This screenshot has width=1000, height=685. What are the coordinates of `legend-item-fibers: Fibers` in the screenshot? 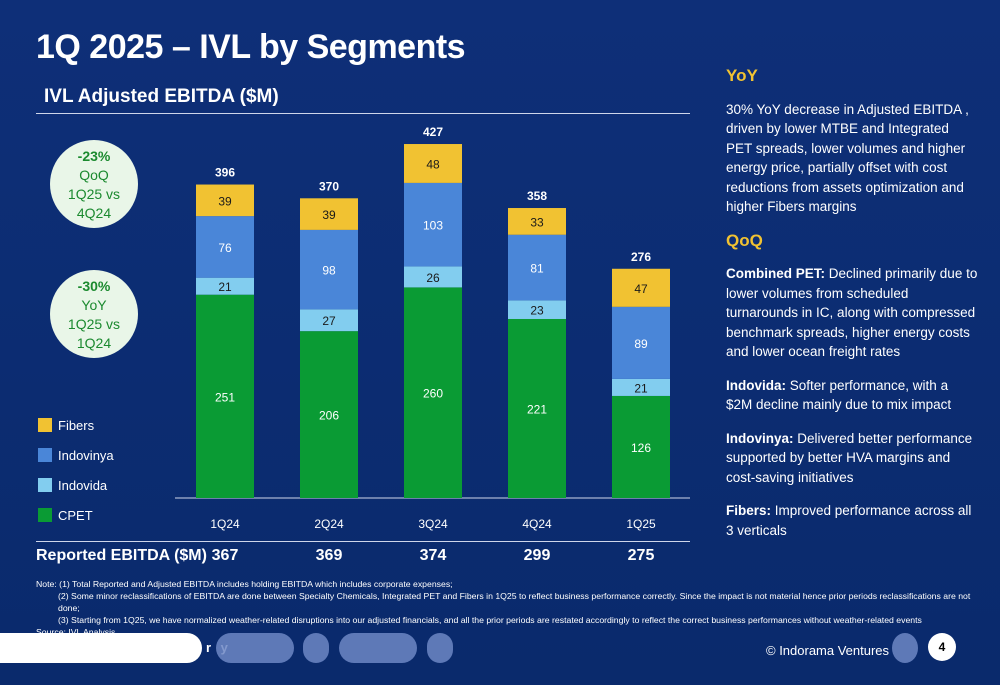 It's located at (76, 425).